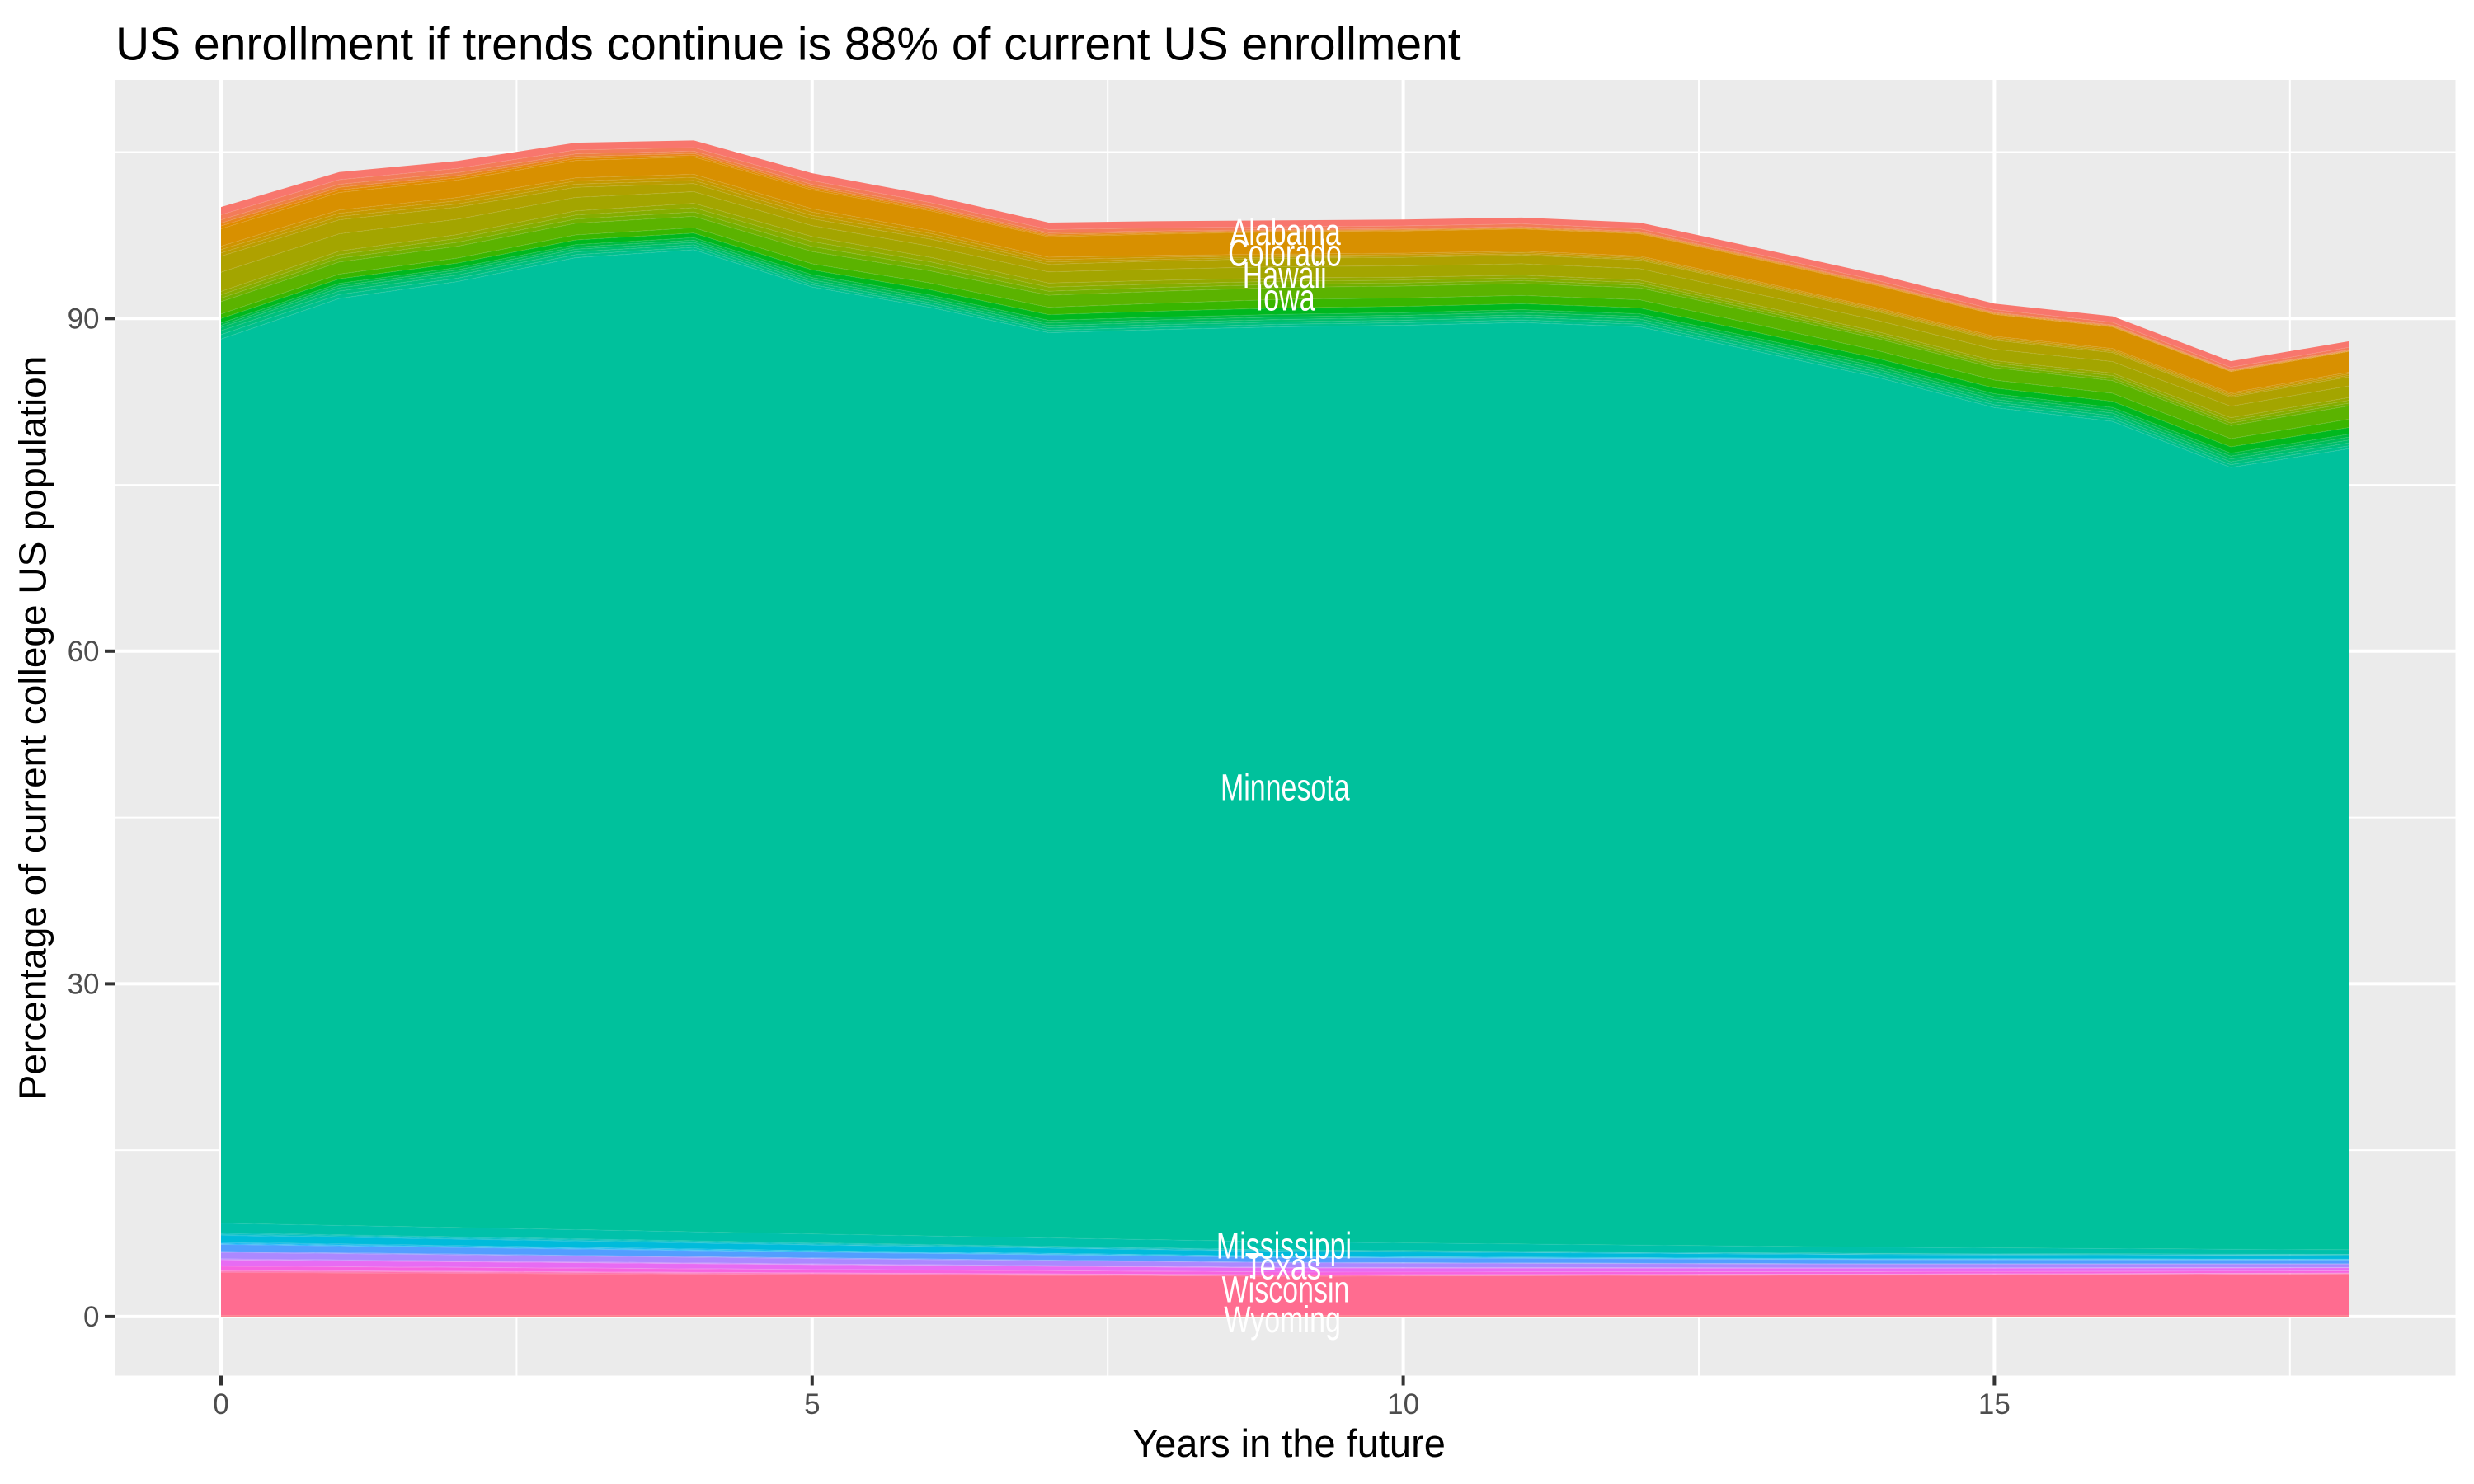  I want to click on svg-text: Years in the future, so click(1289, 1443).